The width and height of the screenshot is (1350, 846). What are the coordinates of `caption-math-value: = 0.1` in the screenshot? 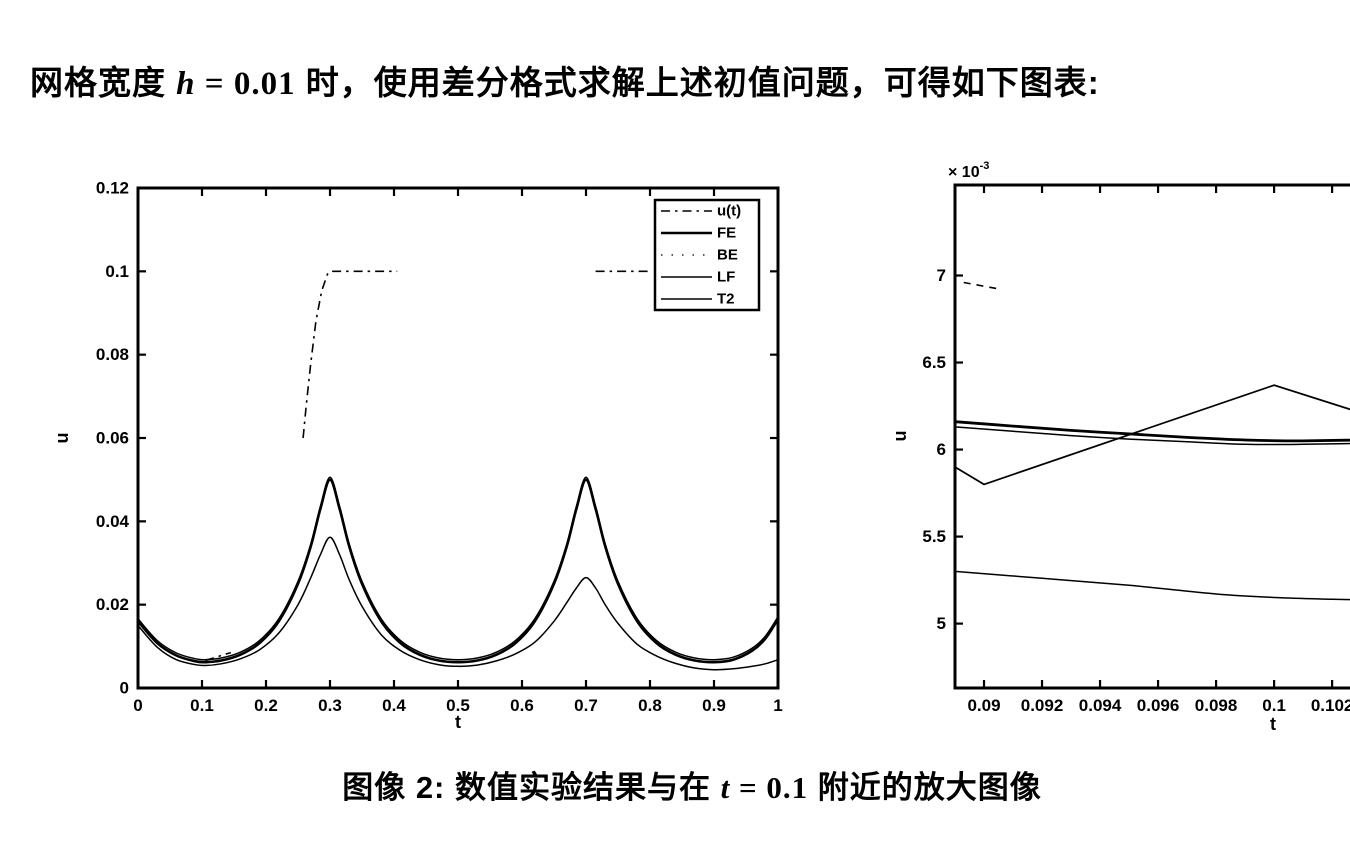 It's located at (769, 787).